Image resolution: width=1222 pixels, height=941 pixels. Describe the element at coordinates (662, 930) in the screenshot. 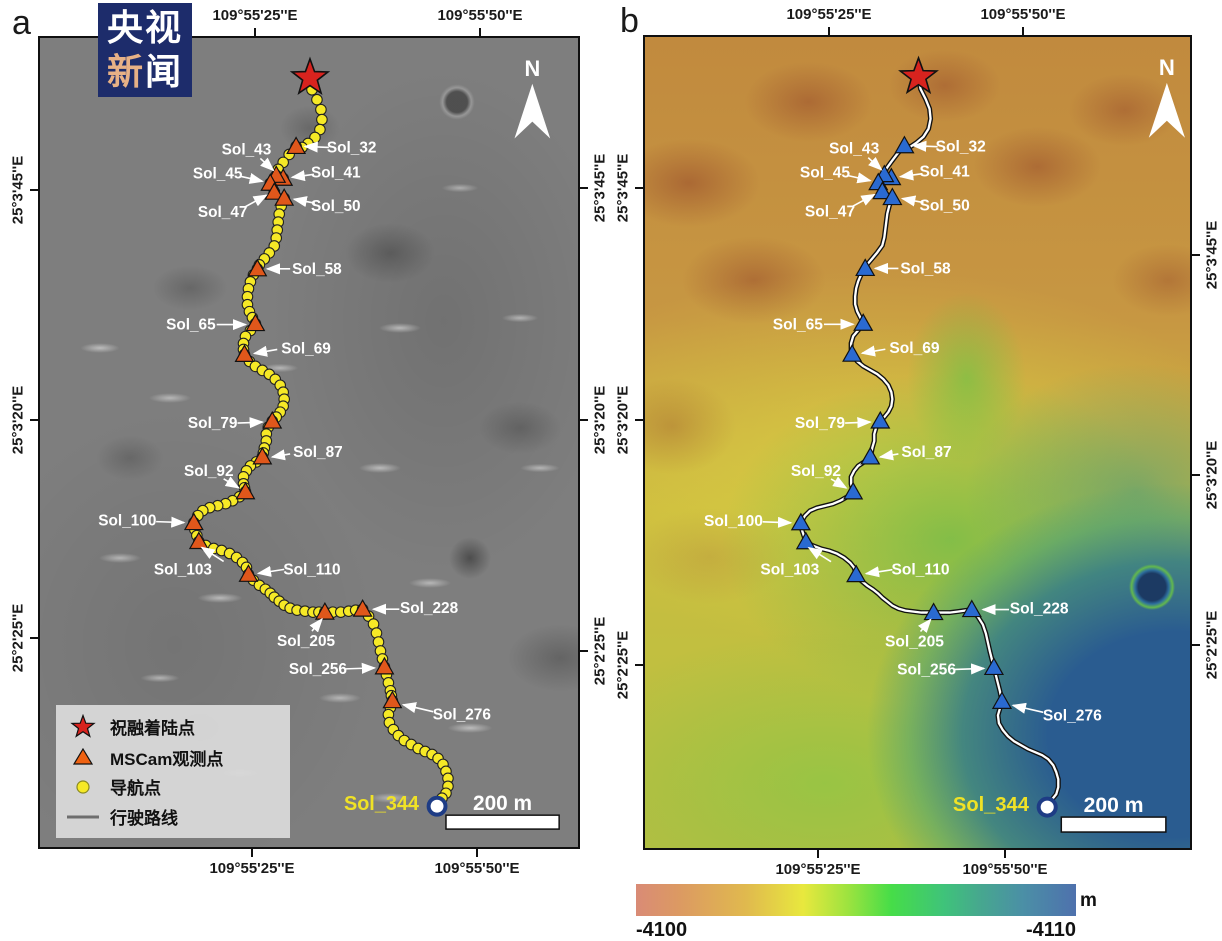

I see `colorbar-min-label: -4100` at that location.